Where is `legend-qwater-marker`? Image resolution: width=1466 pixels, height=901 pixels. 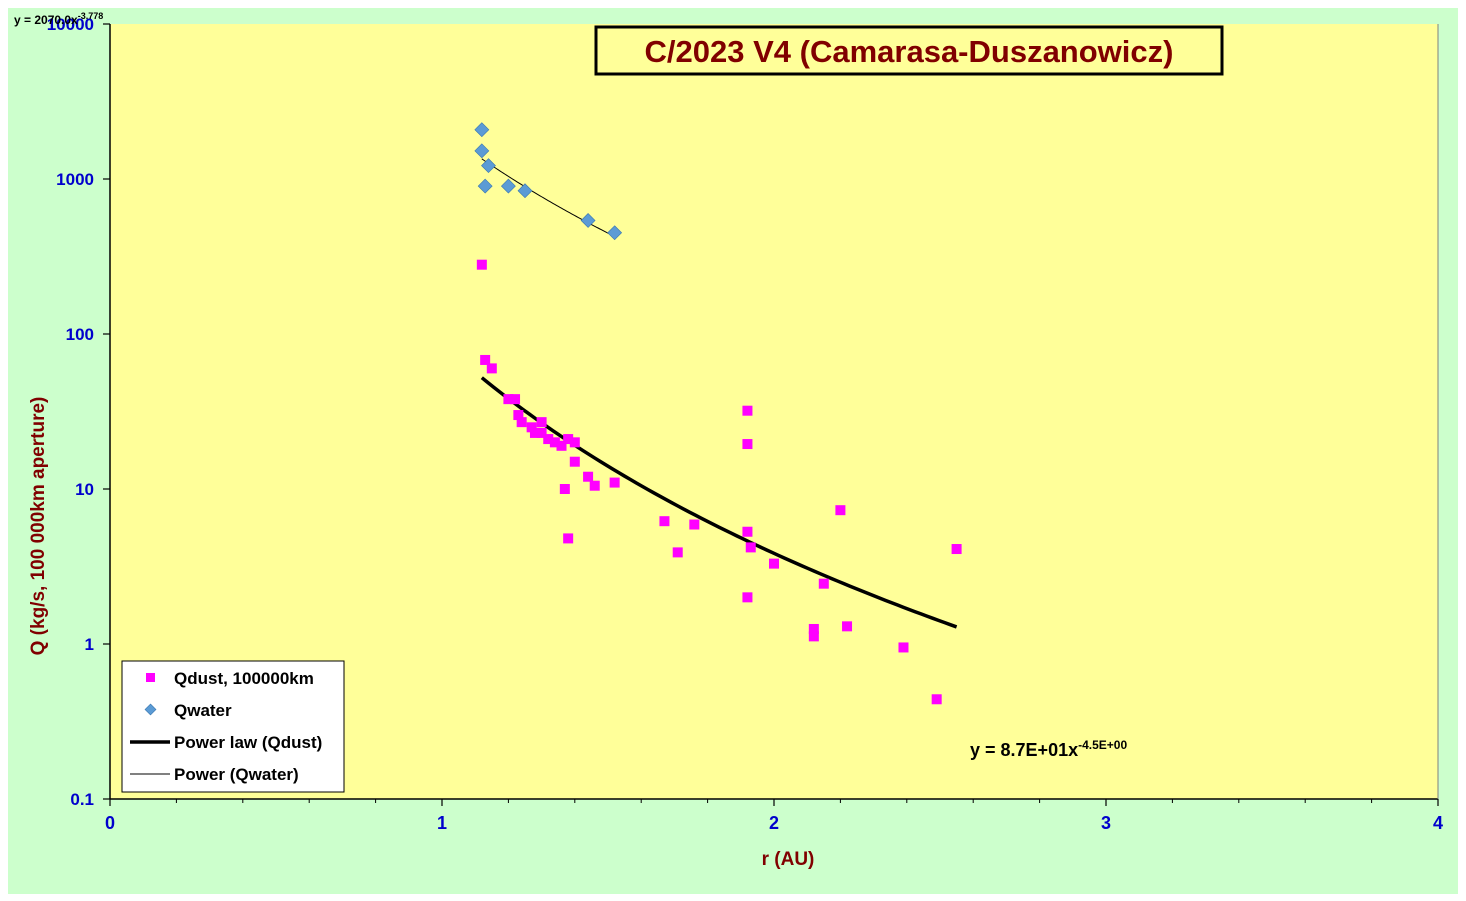
legend-qwater-marker is located at coordinates (150, 709).